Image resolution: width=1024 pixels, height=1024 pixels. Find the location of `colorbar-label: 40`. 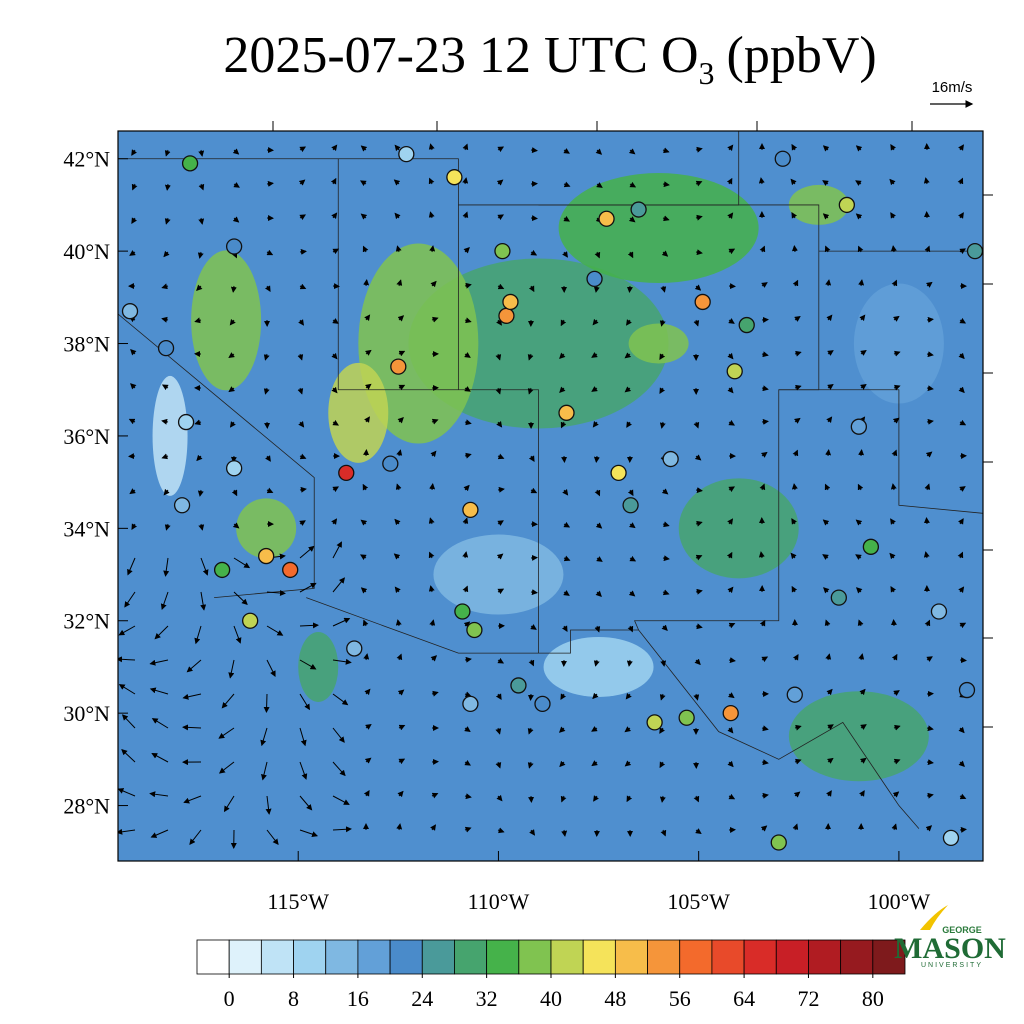

colorbar-label: 40 is located at coordinates (551, 998).